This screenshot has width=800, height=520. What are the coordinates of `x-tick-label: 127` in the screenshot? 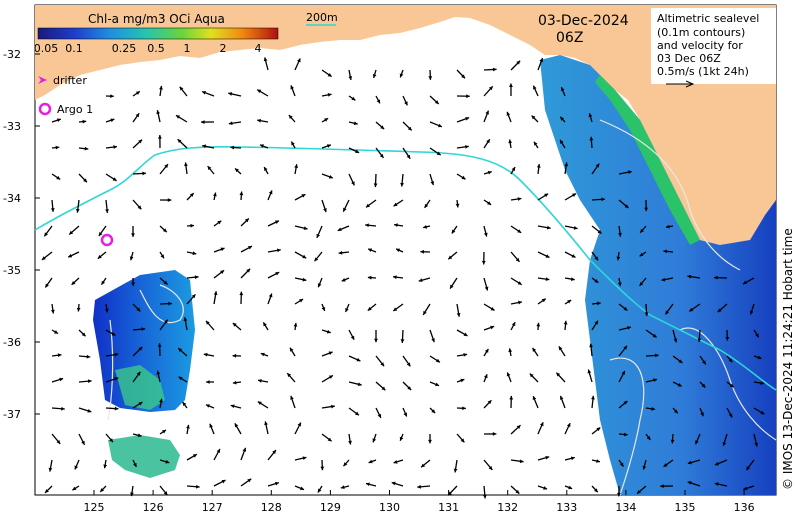 It's located at (212, 507).